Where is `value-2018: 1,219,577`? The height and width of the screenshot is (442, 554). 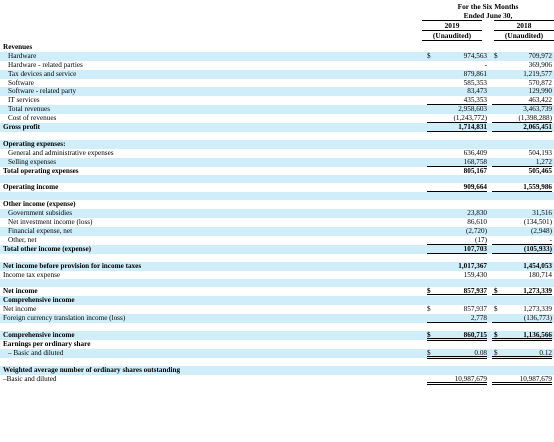 value-2018: 1,219,577 is located at coordinates (537, 73).